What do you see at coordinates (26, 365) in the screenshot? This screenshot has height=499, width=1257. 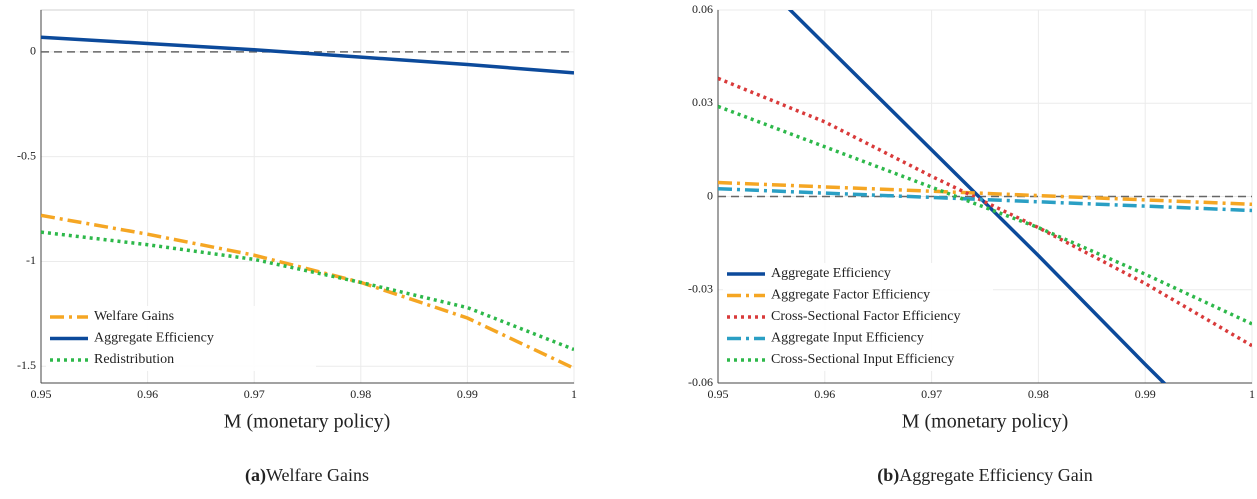 I see `y-tick-label: -1.5` at bounding box center [26, 365].